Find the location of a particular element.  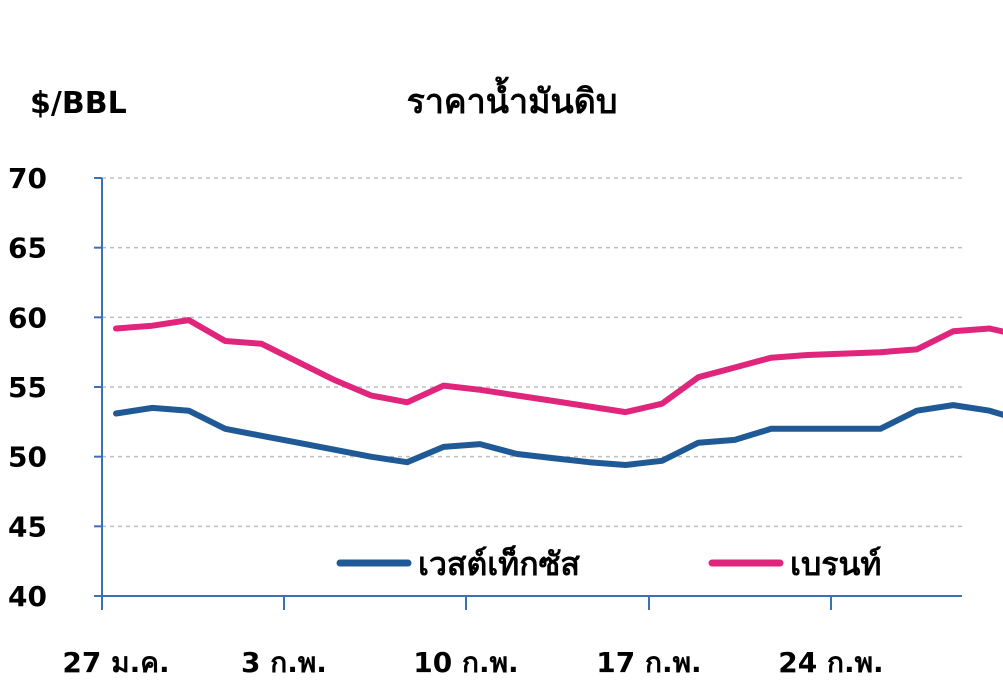

x-axis-ticks: 27 ม.ค. 3 ก.พ. 10 ก.พ. 17 ก.พ. 24 ก.พ. is located at coordinates (473, 637).